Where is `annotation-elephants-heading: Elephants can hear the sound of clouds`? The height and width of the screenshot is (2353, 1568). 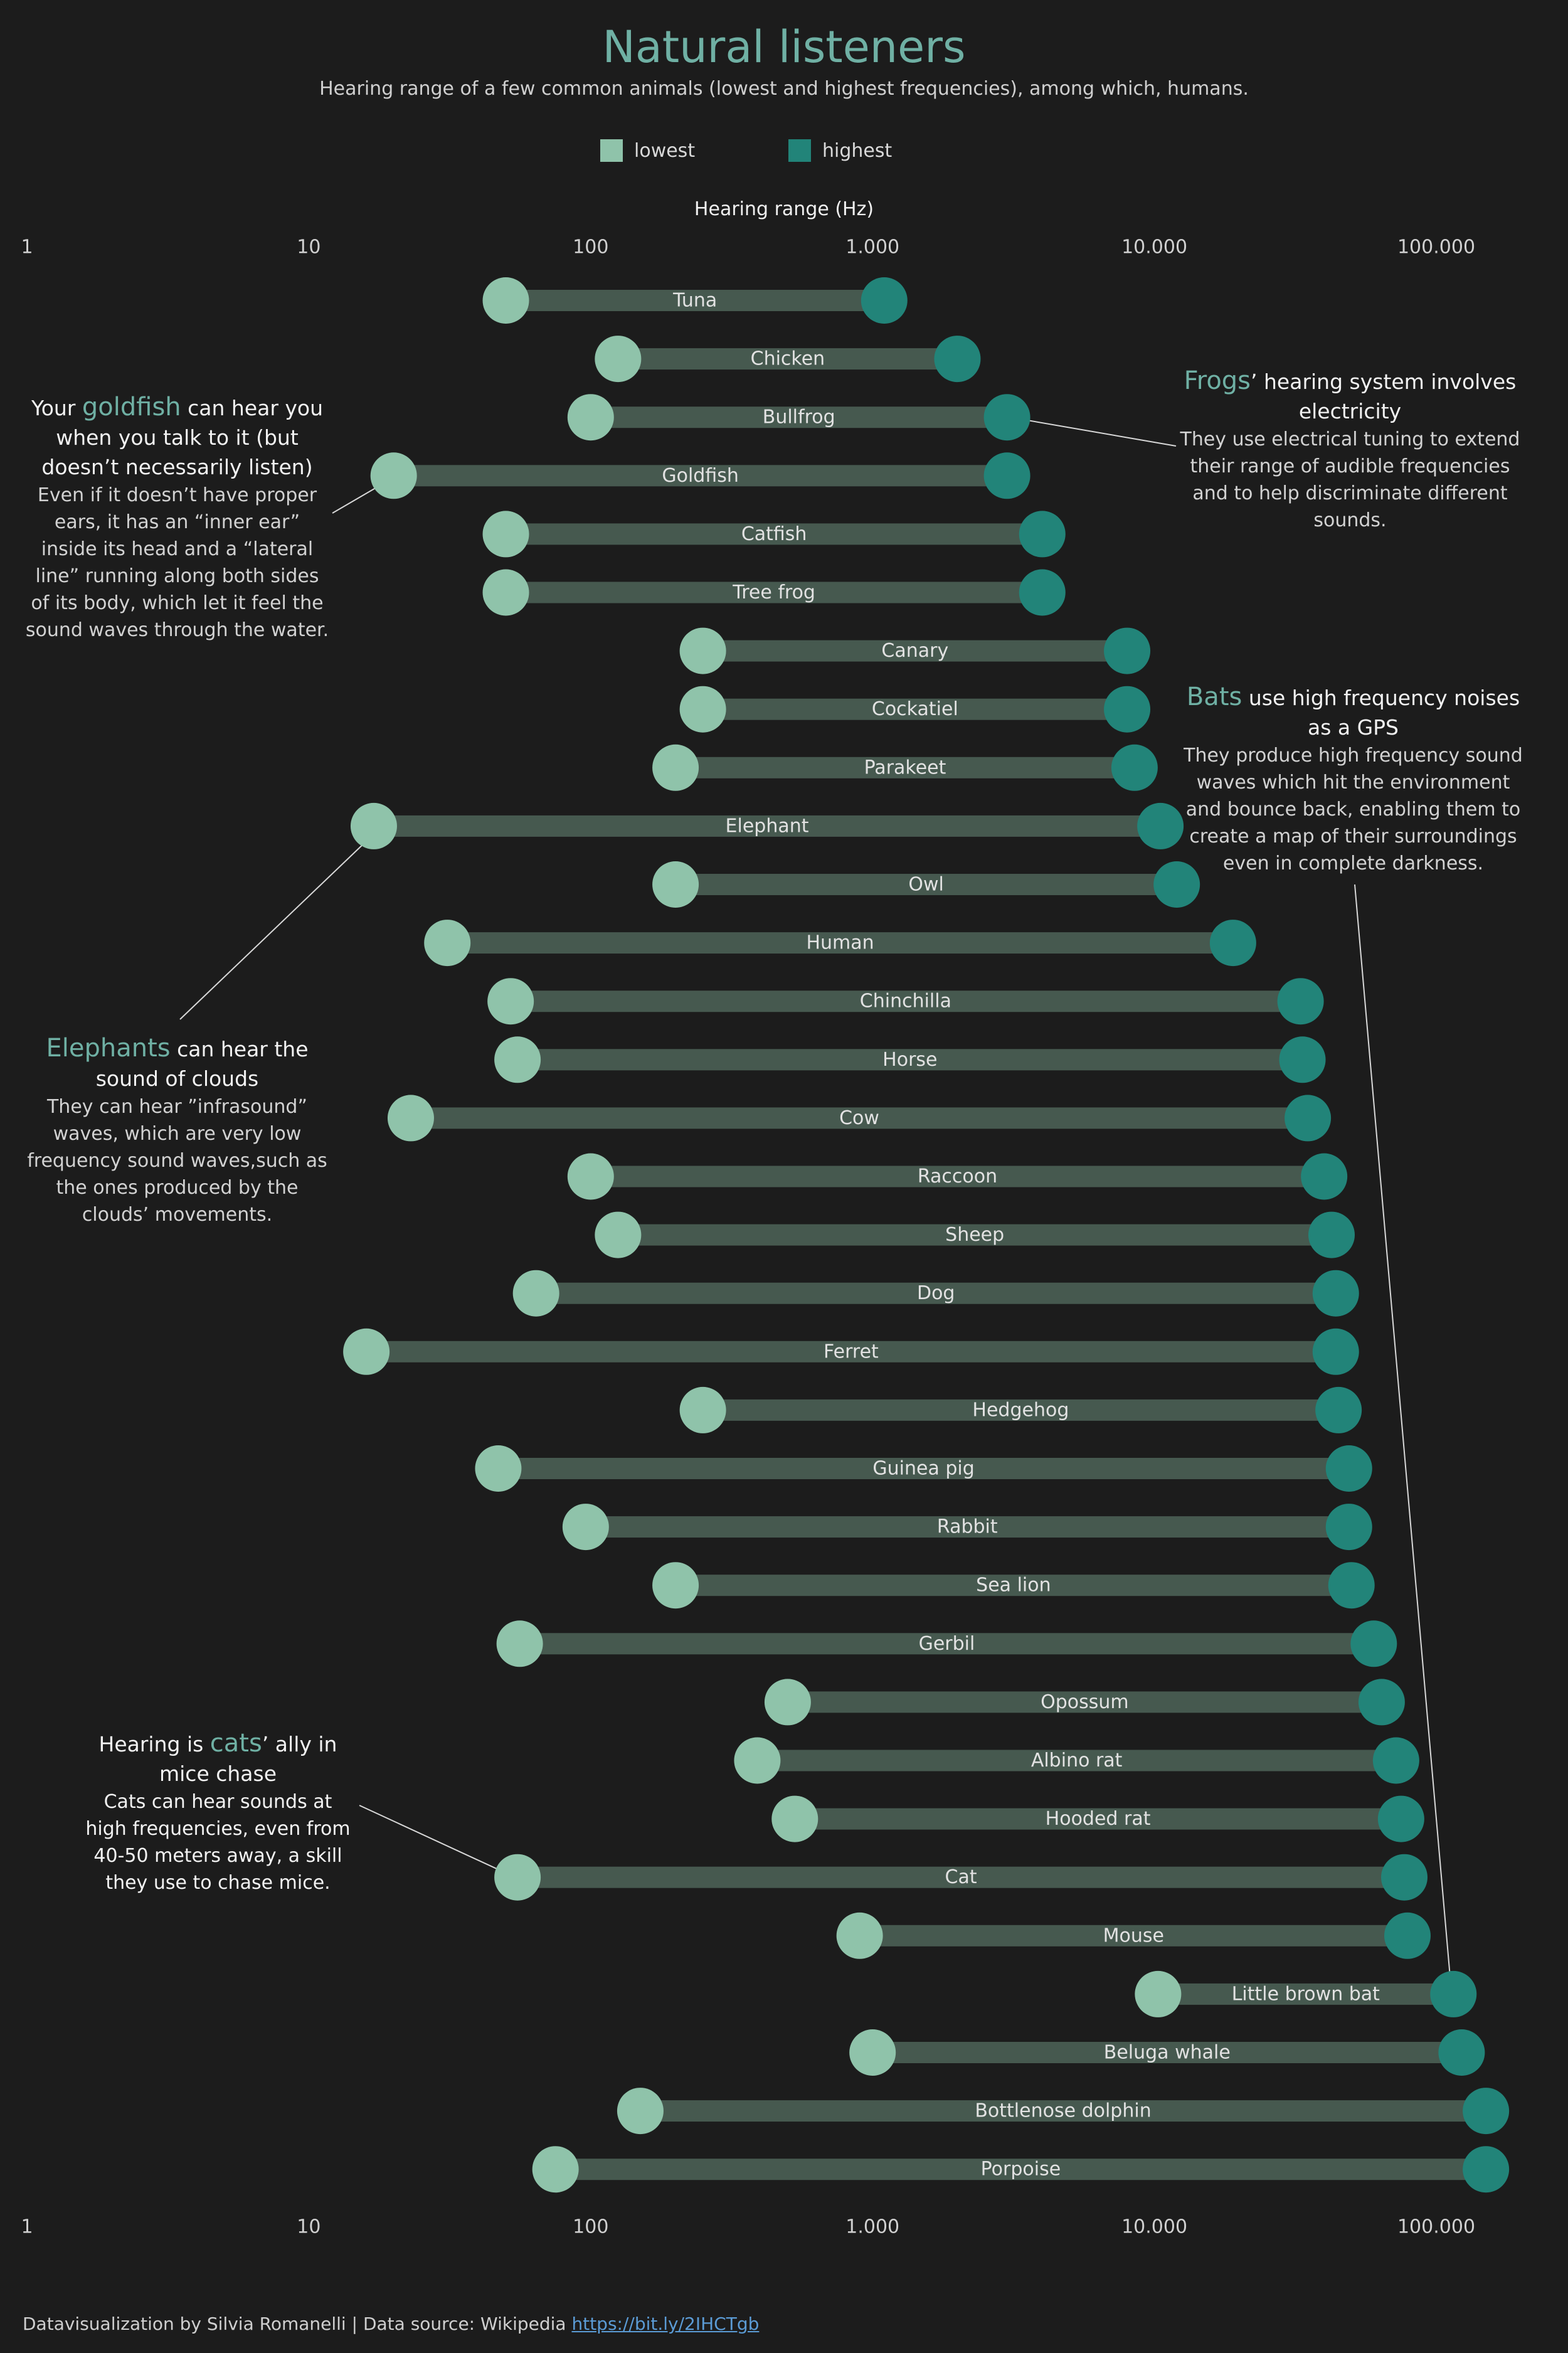
annotation-elephants-heading: Elephants can hear the sound of clouds is located at coordinates (178, 1062).